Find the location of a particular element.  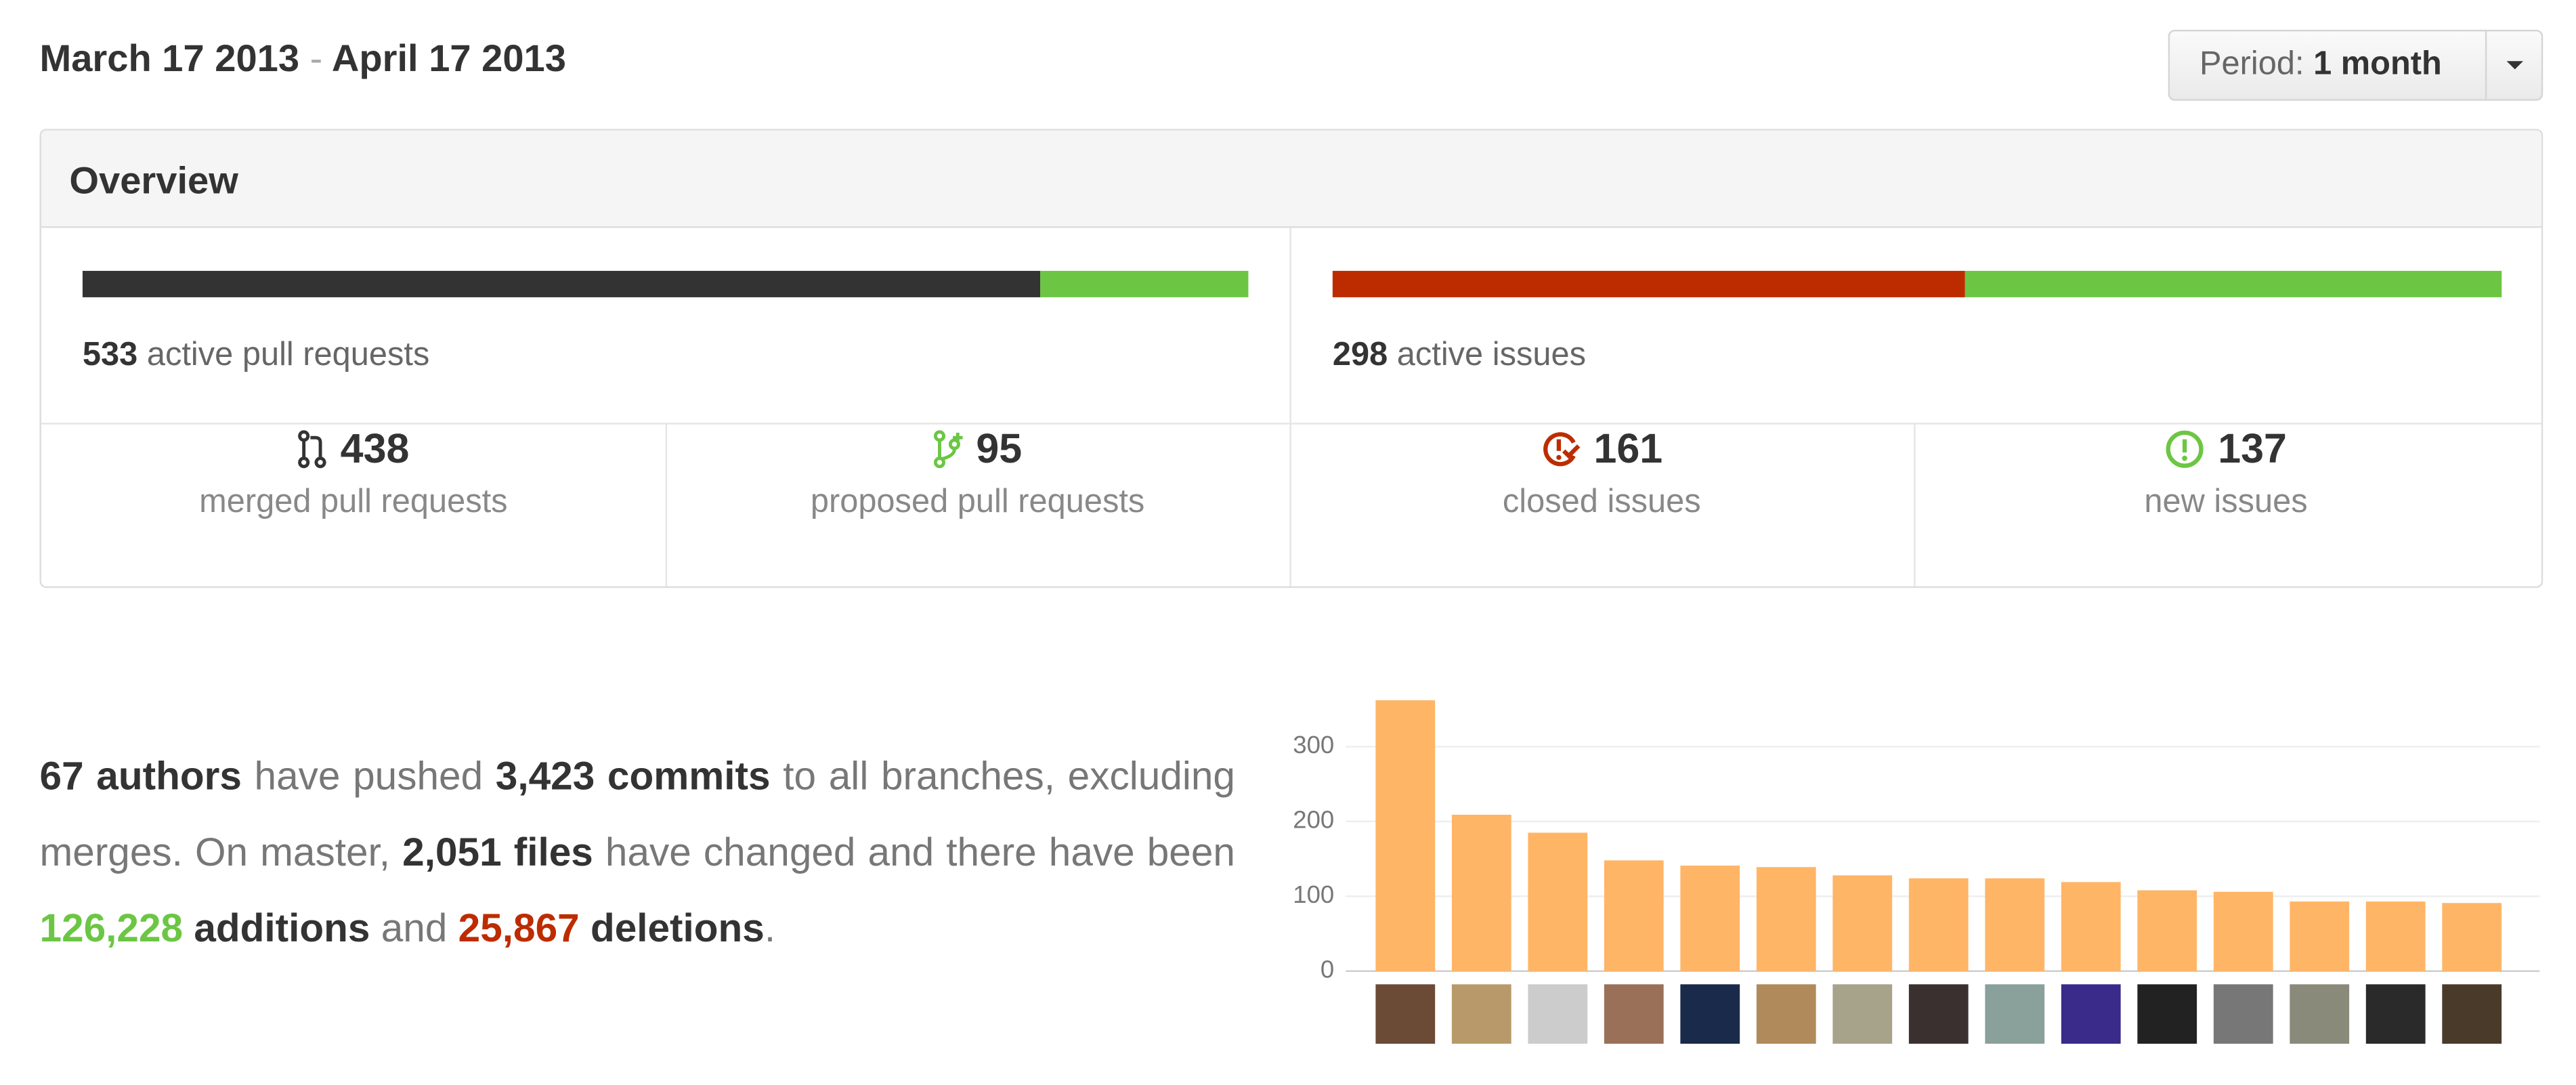

y-tick-label: 0 is located at coordinates (1327, 969).